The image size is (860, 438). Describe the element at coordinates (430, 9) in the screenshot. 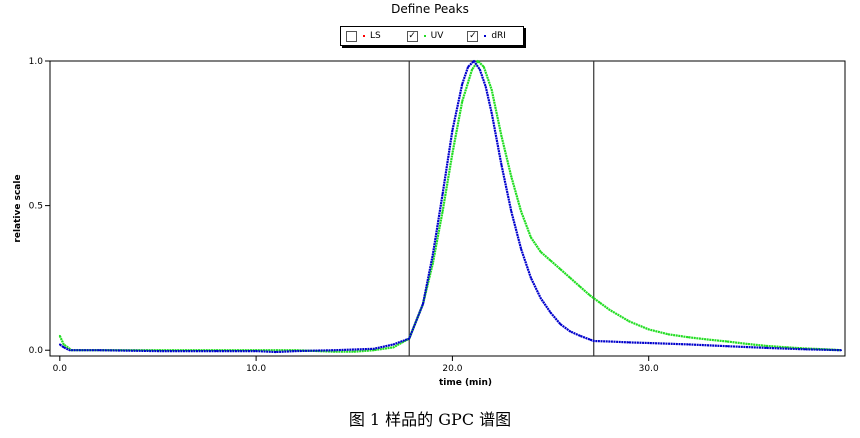

I see `chart-title: Define Peaks` at that location.